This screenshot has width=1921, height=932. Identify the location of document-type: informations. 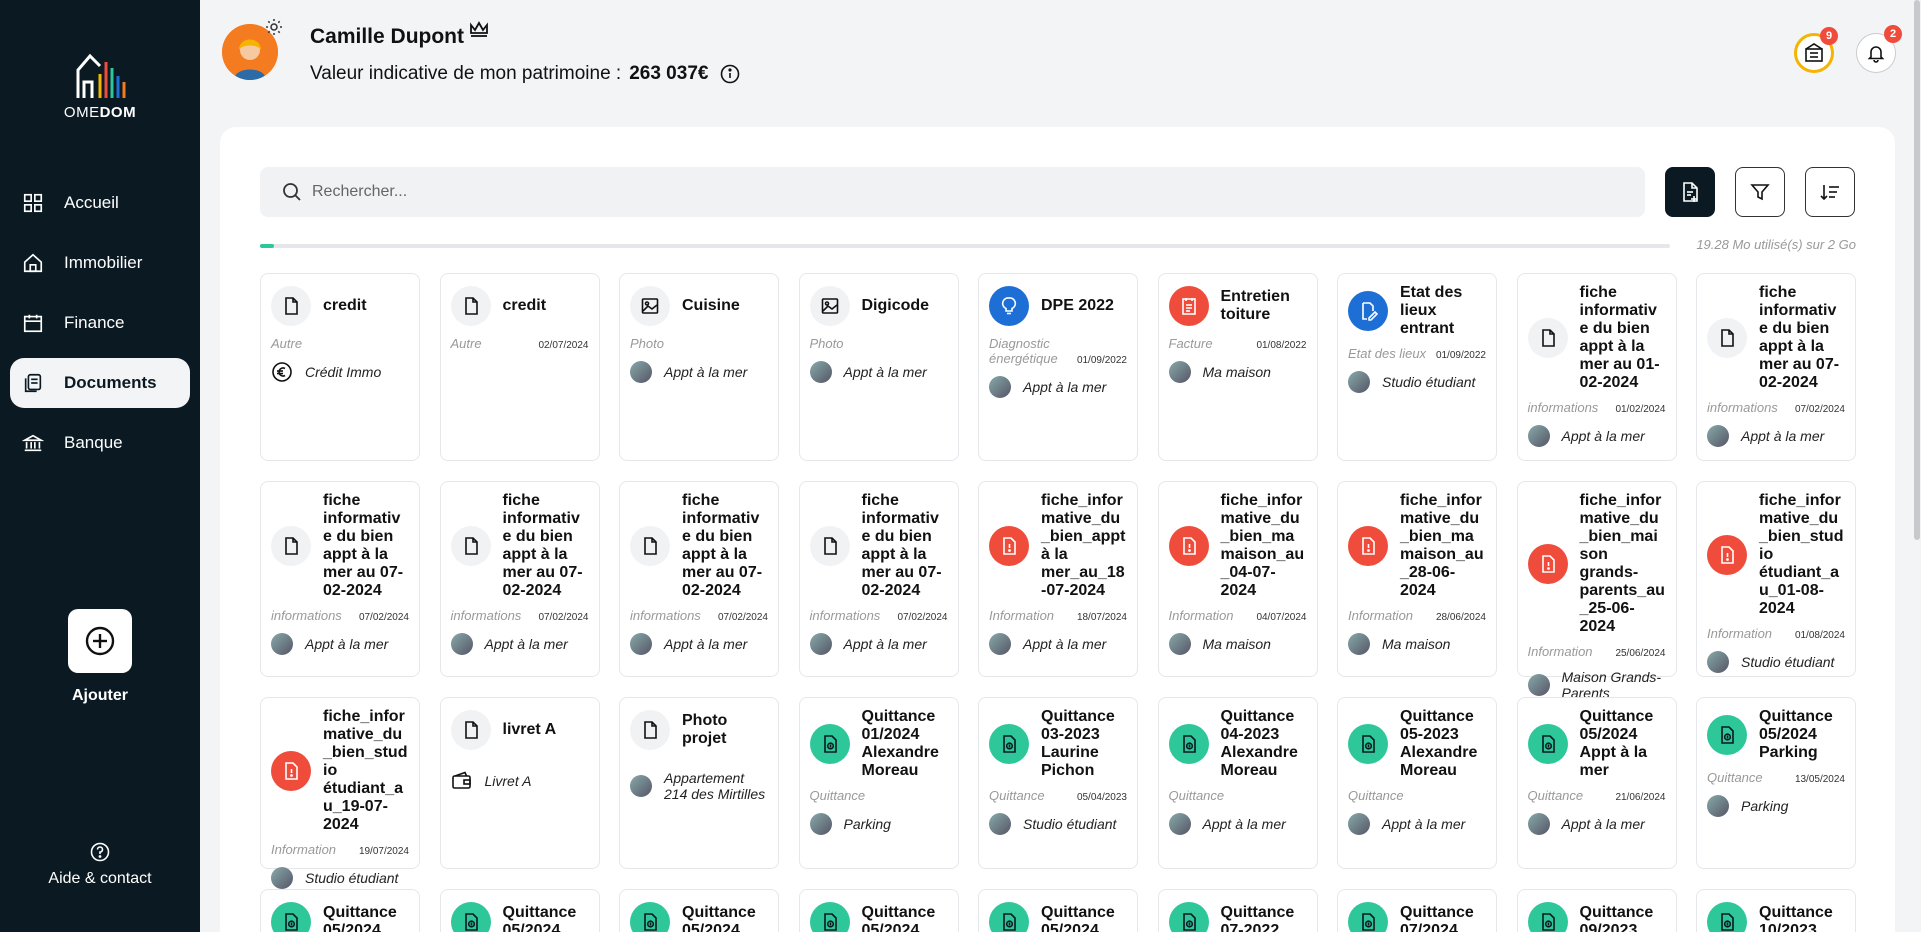
(1563, 407).